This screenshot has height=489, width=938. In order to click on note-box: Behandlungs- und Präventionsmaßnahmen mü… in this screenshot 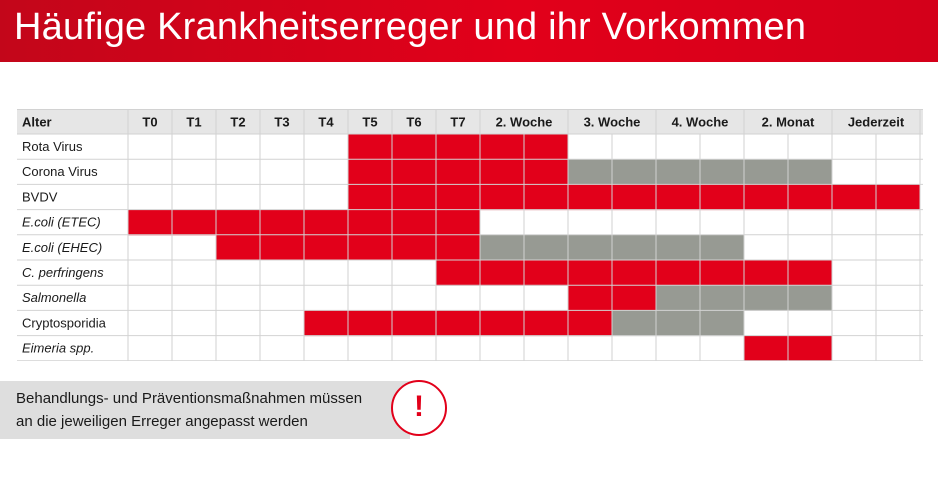, I will do `click(205, 410)`.